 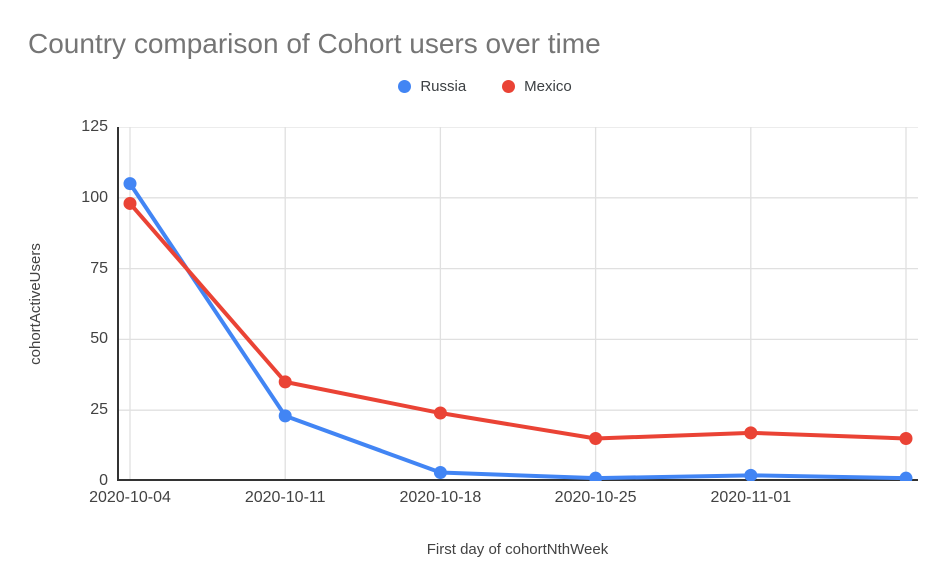 I want to click on legend-item-russia: Russia, so click(x=432, y=86).